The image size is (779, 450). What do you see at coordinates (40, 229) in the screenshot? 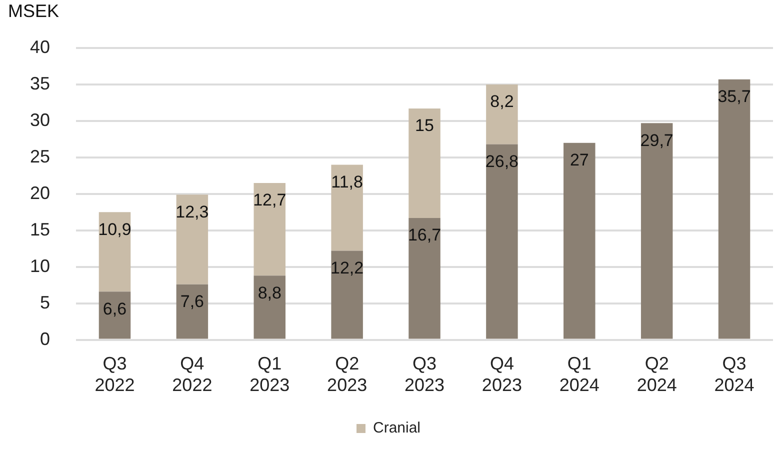
I see `y-tick-label: 15` at bounding box center [40, 229].